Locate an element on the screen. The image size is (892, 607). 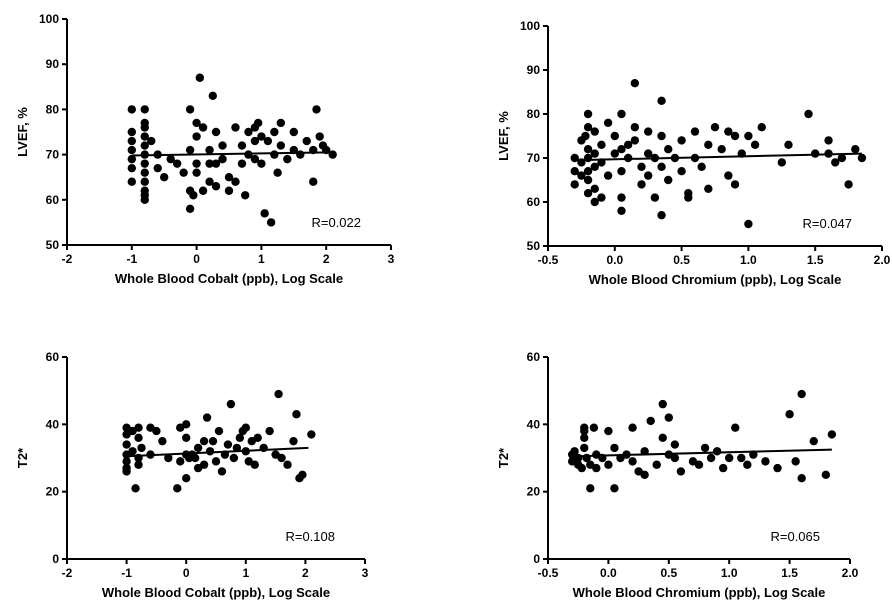
y-tick-label: 100 is located at coordinates (49, 19).